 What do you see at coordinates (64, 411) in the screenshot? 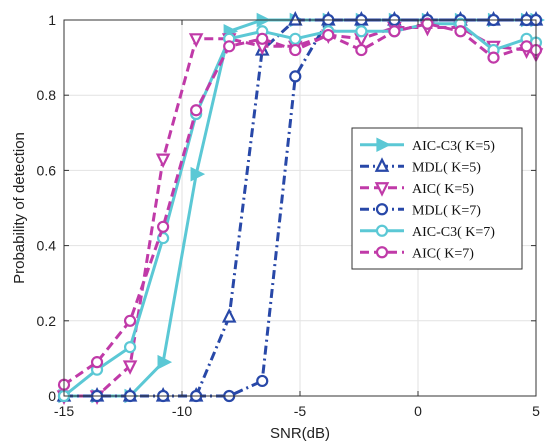
I see `x-tick-label: -15` at bounding box center [64, 411].